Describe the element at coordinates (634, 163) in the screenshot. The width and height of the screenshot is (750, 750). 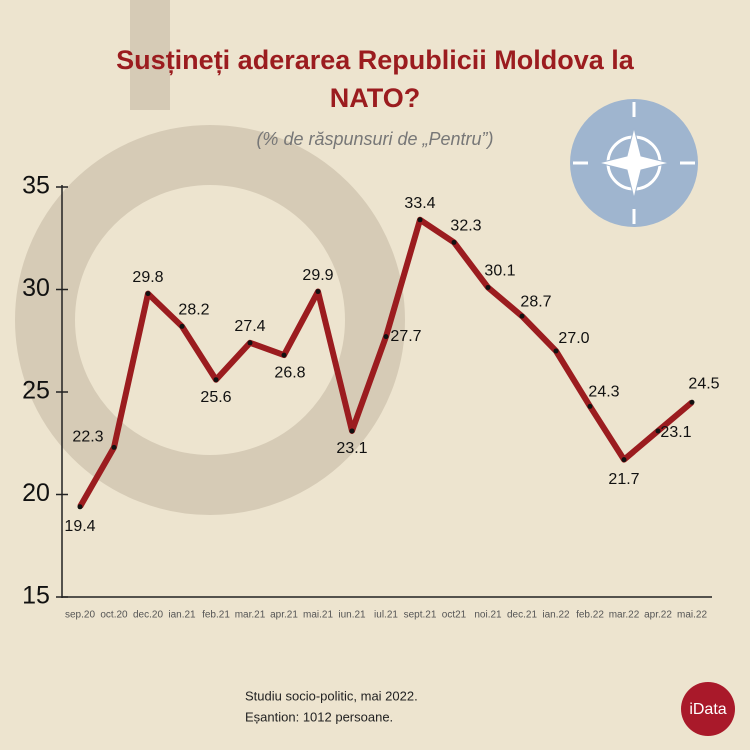
I see `nato-logo` at that location.